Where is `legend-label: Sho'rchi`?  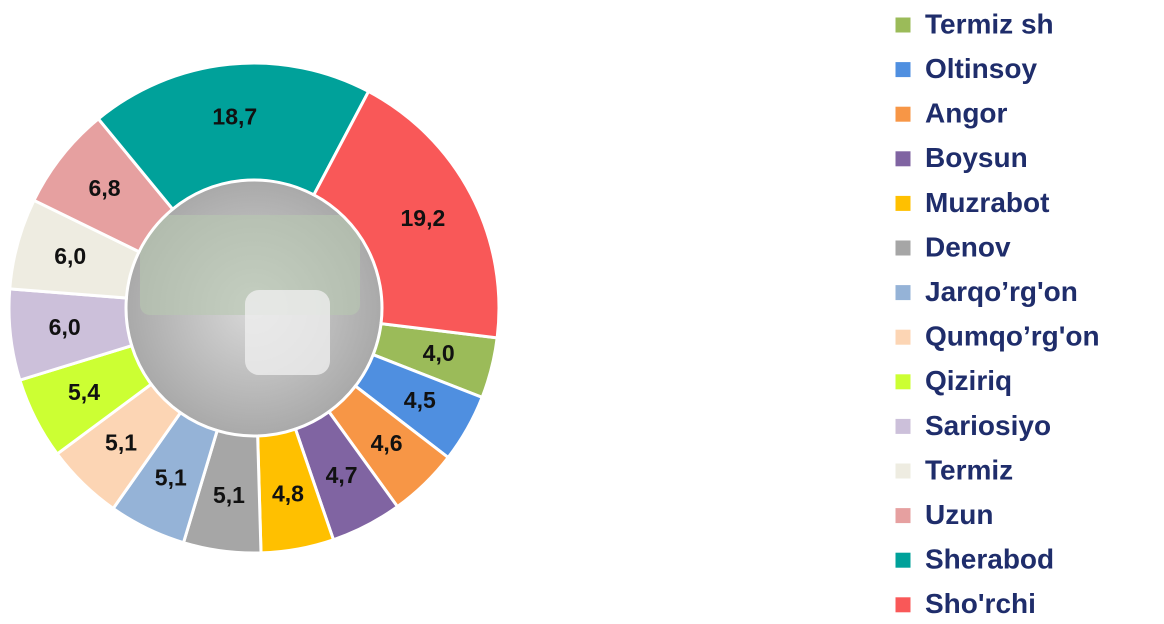 legend-label: Sho'rchi is located at coordinates (980, 603).